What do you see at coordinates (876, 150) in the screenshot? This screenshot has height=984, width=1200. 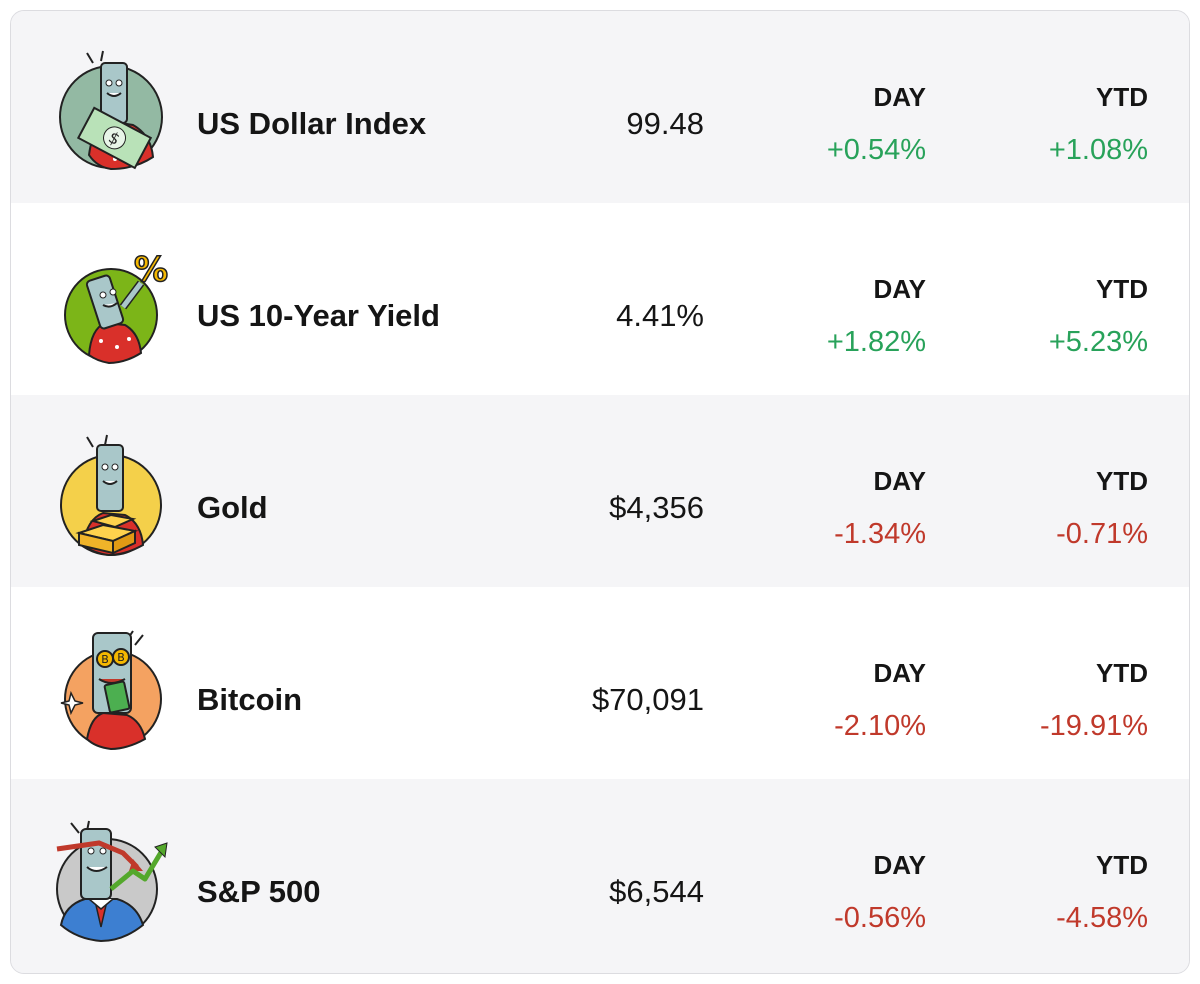 I see `day-change: +0.54%` at bounding box center [876, 150].